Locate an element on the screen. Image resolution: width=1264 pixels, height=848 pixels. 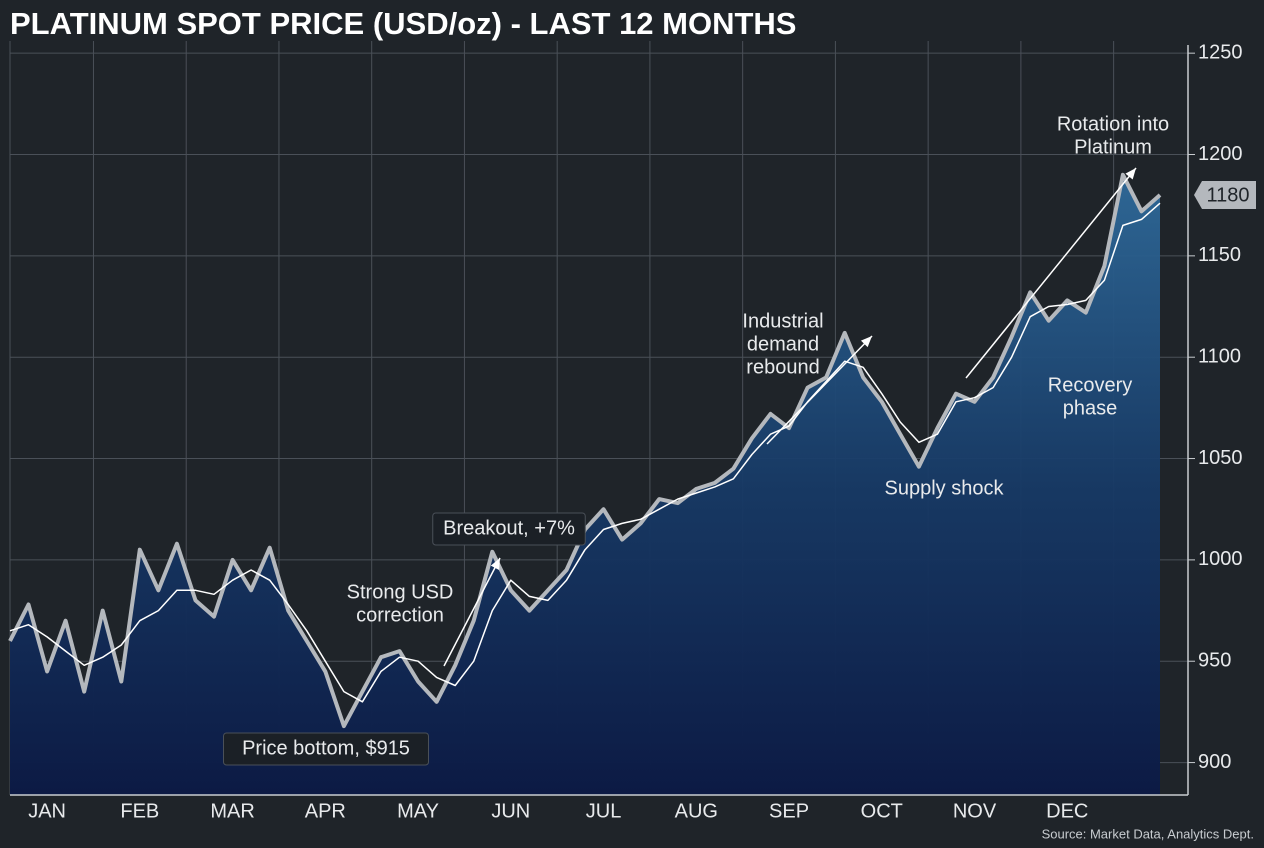
y-tick-label: 1000 is located at coordinates (1220, 559).